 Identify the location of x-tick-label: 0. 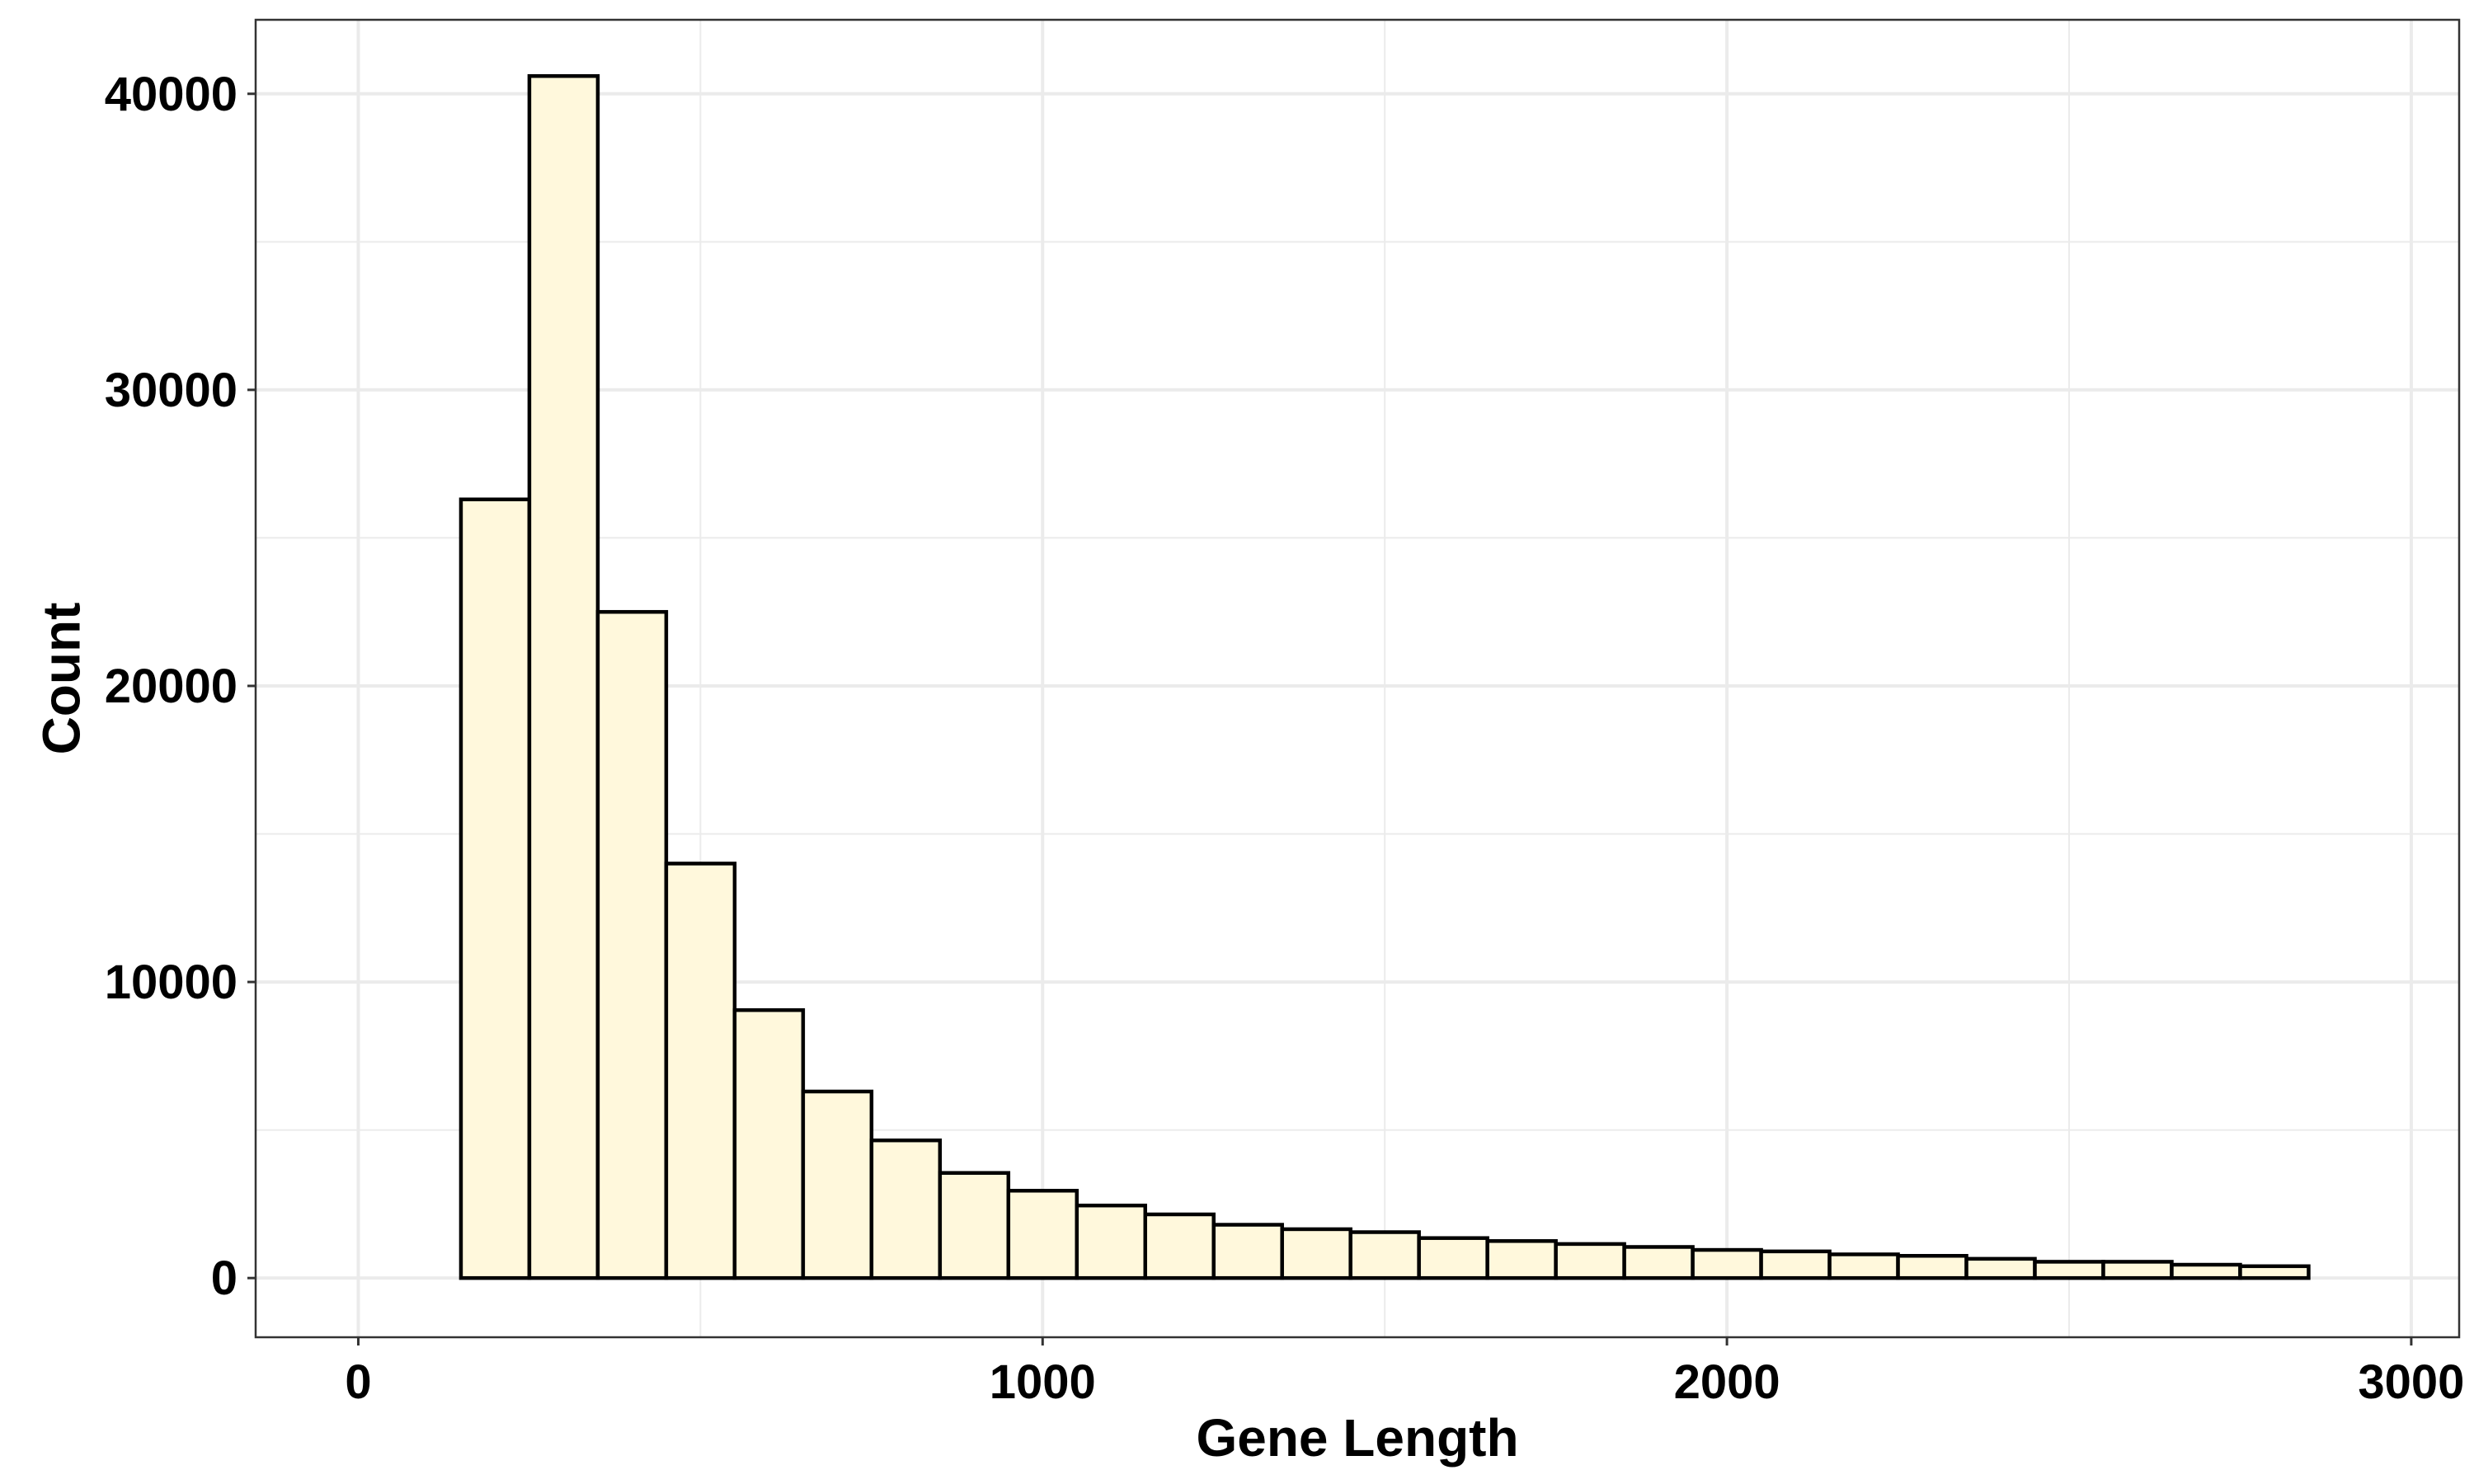
(358, 1382).